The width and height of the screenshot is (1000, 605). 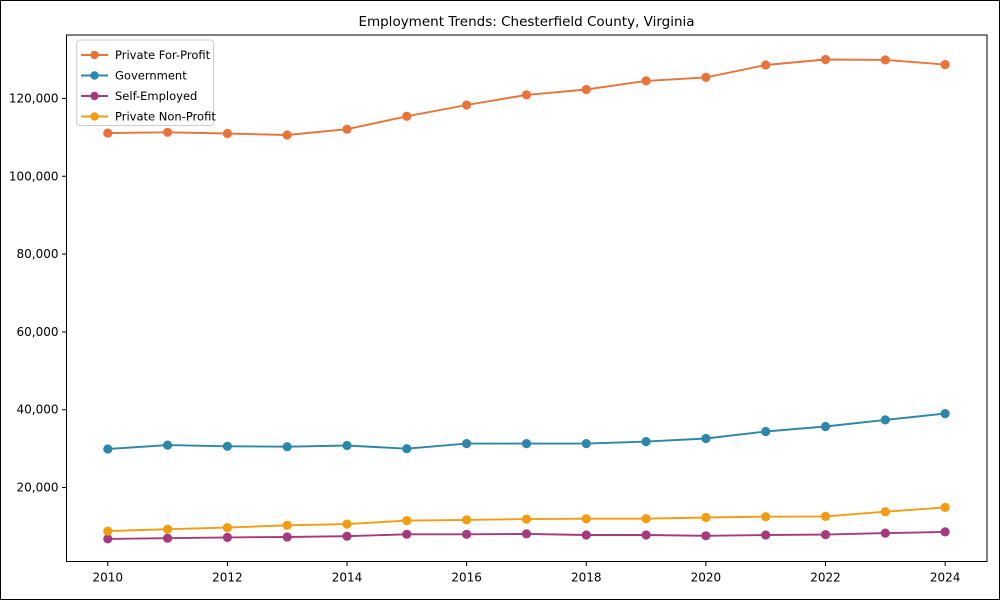 I want to click on series-private-non-profit, so click(x=526, y=519).